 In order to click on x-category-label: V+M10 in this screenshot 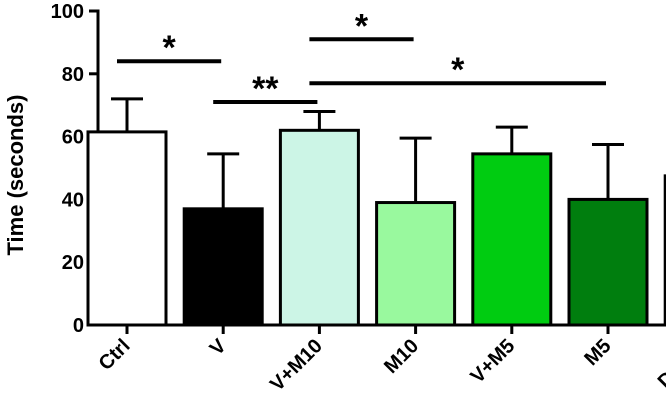, I will do `click(296, 365)`.